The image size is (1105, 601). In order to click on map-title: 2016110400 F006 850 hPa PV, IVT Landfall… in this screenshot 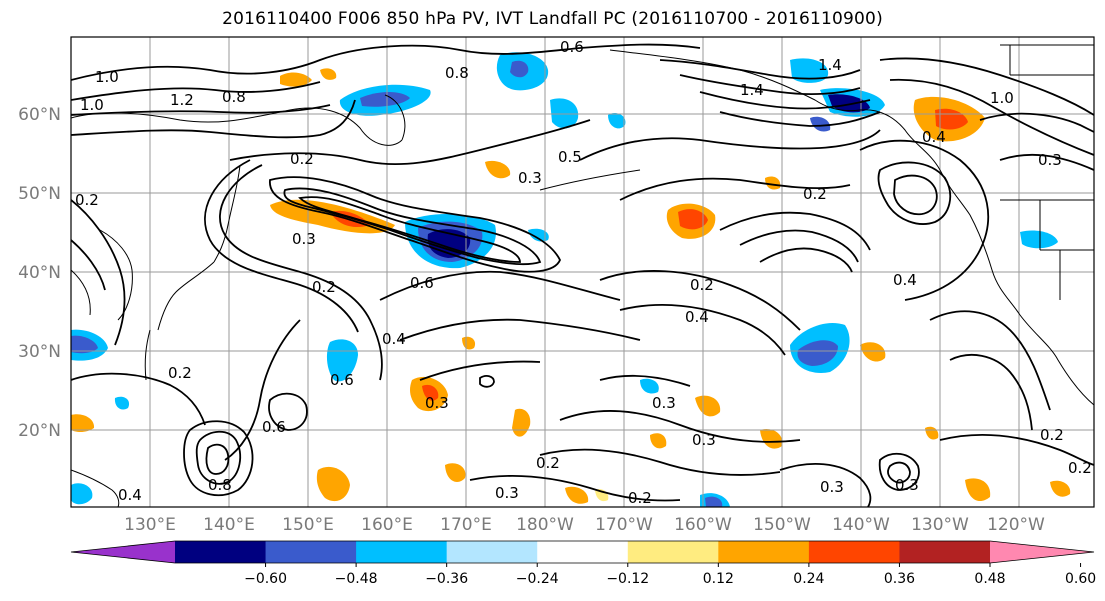, I will do `click(552, 19)`.